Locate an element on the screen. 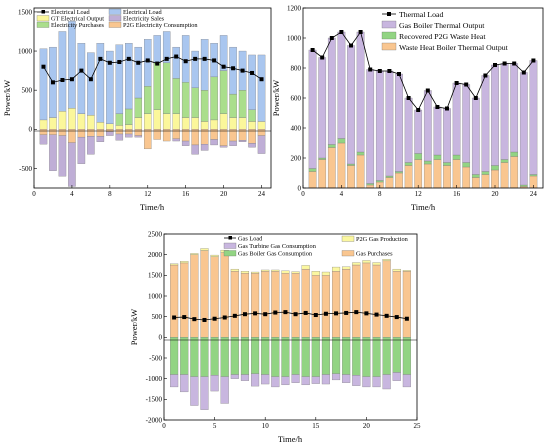 The width and height of the screenshot is (550, 447). electrical-load-line is located at coordinates (152, 69).